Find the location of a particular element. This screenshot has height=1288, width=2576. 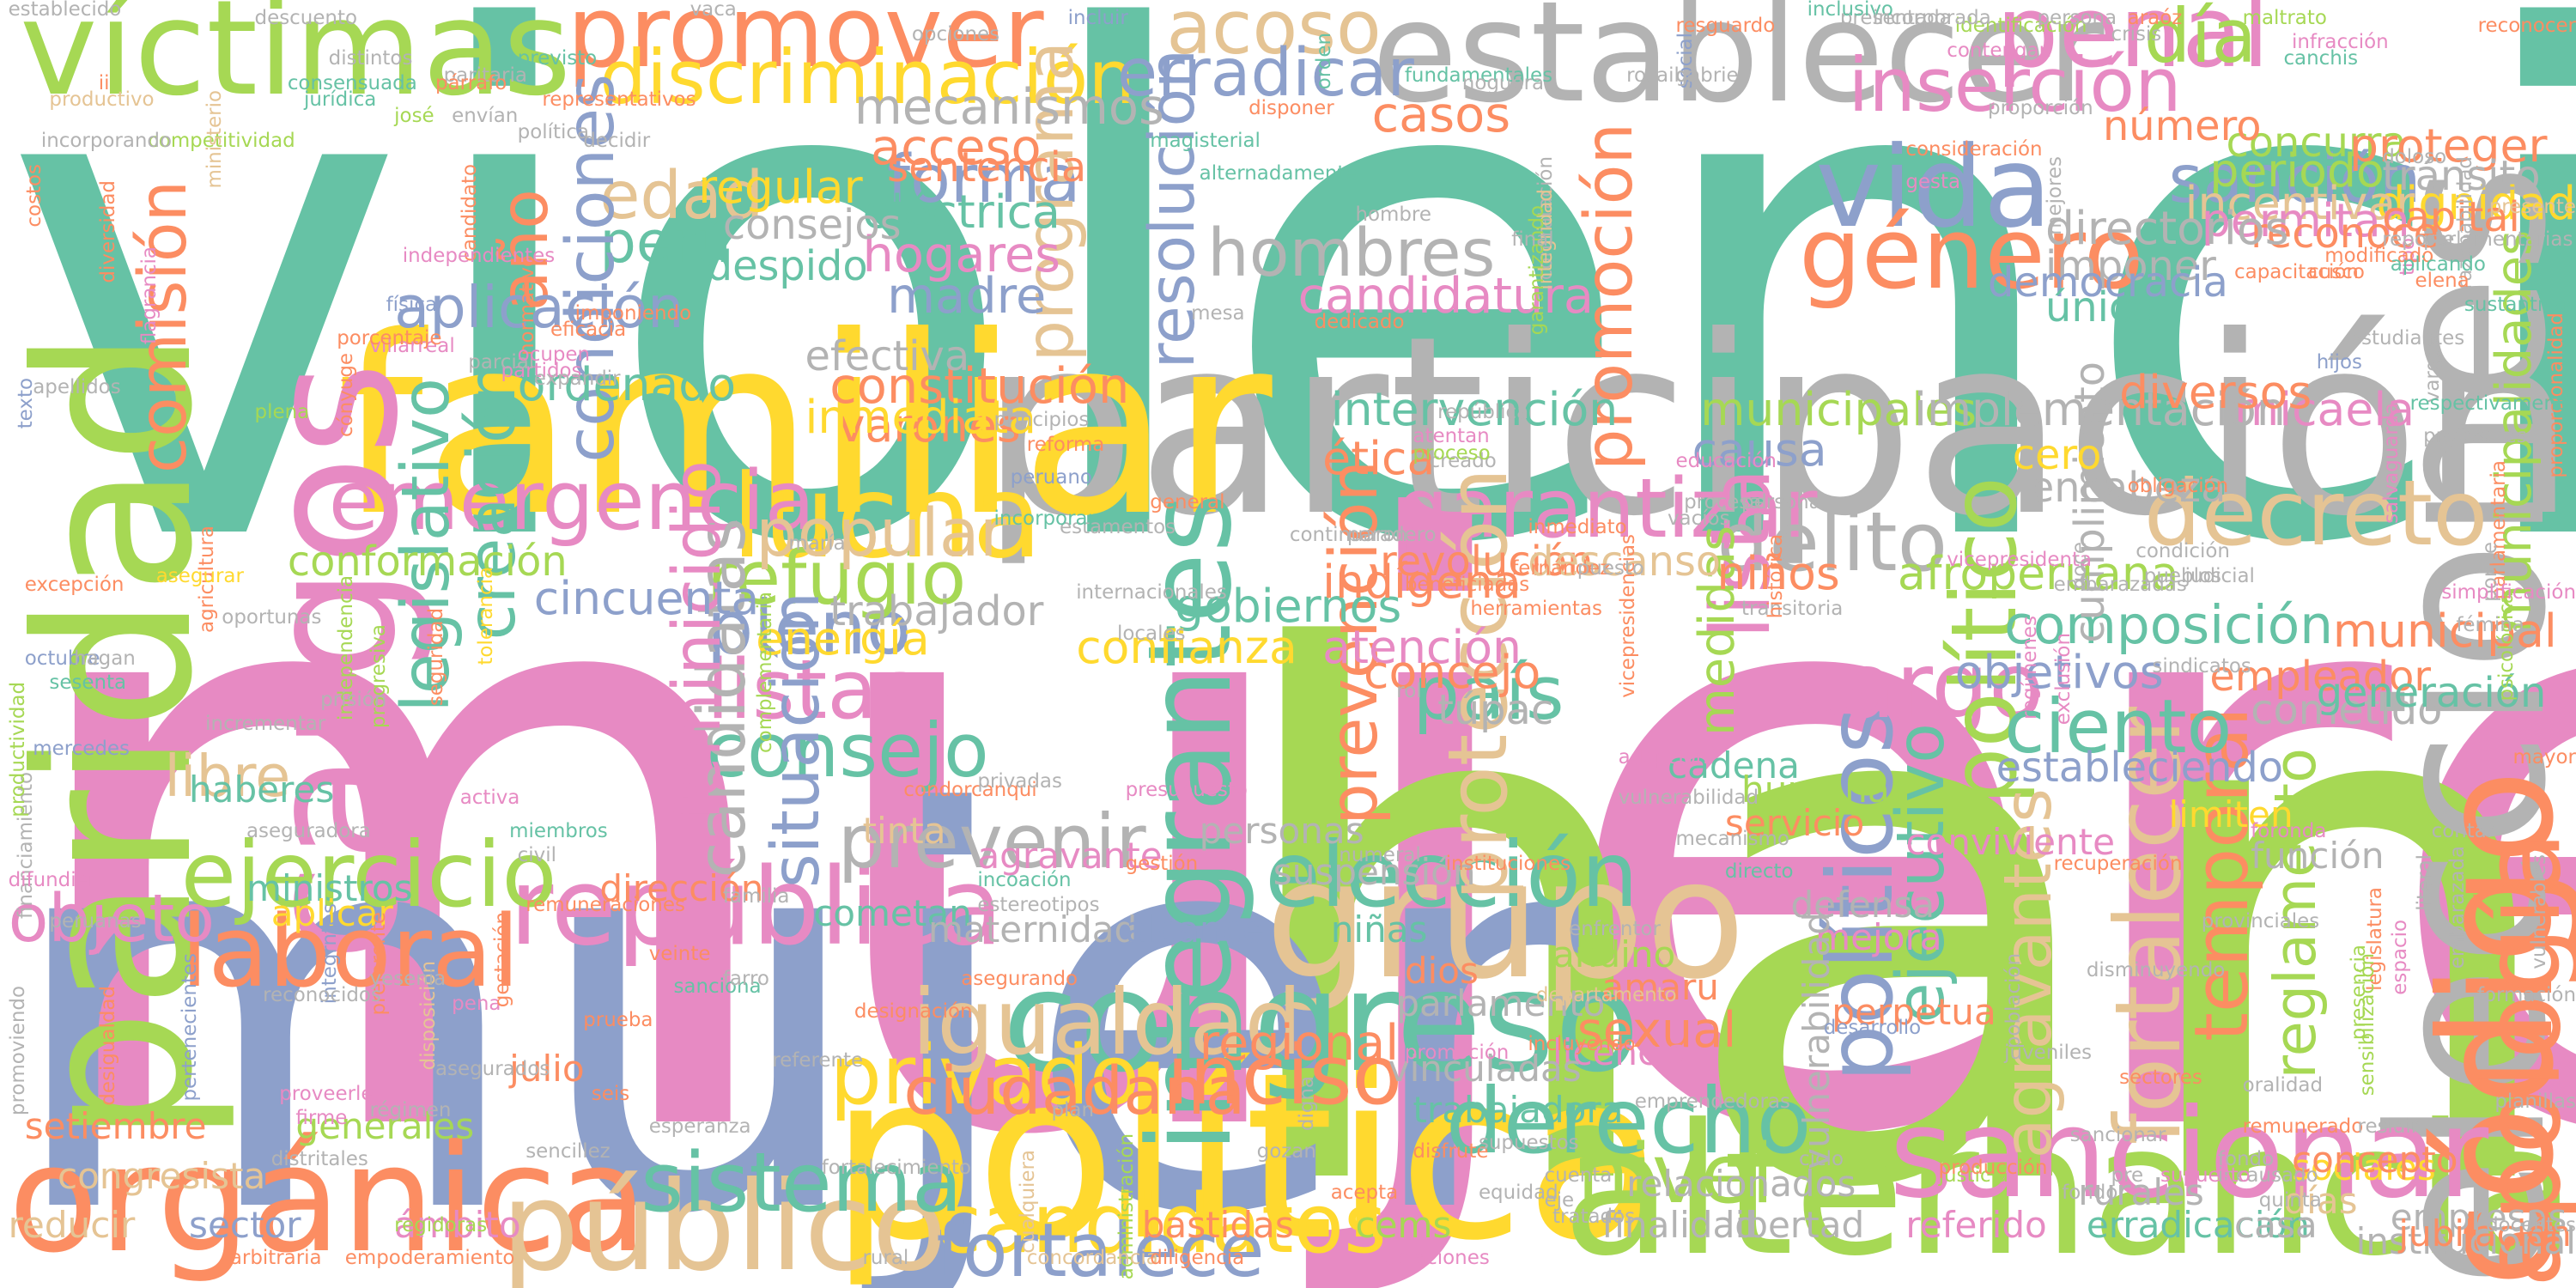

cloud-word-rurales: rurales is located at coordinates (2141, 1191).